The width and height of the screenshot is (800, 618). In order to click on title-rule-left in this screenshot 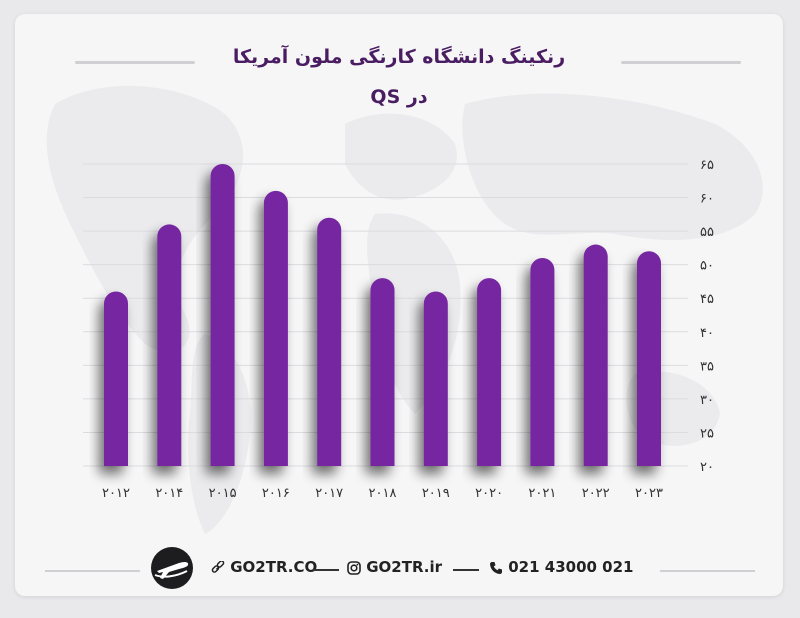, I will do `click(135, 62)`.